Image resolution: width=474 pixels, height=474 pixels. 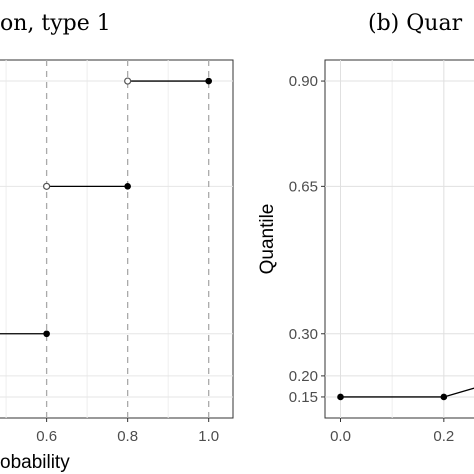 What do you see at coordinates (303, 376) in the screenshot?
I see `right-y-tick-label: 0.20` at bounding box center [303, 376].